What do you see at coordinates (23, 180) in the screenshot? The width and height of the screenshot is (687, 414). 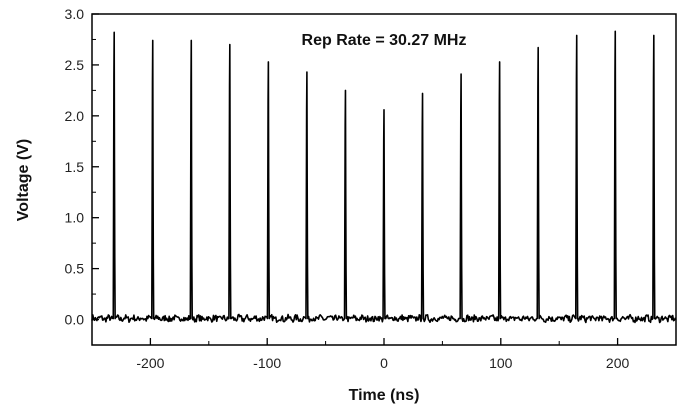 I see `y-axis-title: Voltage (V)` at bounding box center [23, 180].